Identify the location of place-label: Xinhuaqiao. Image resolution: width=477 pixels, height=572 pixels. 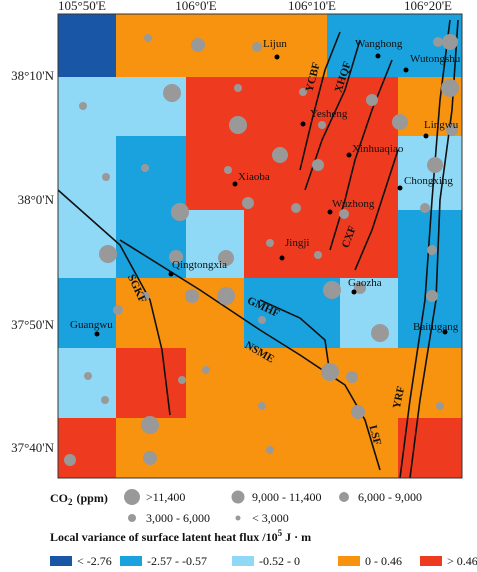
(378, 149).